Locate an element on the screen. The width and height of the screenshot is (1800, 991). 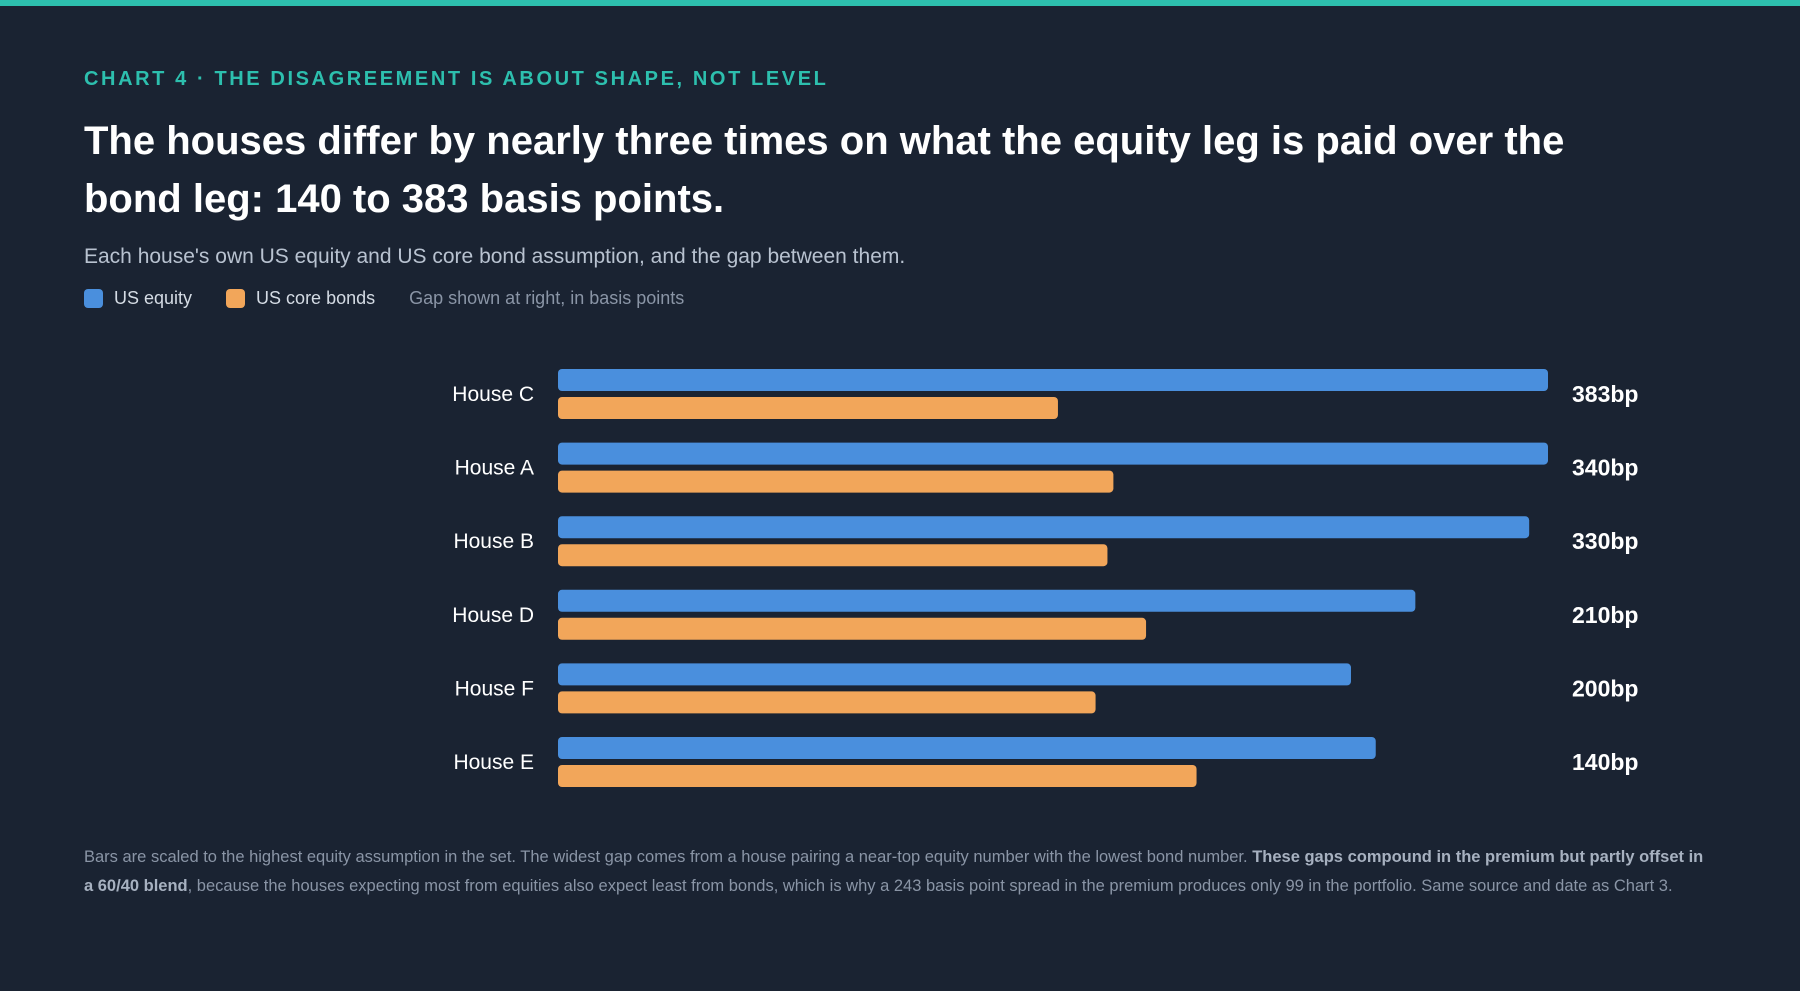
bar-equity-house-b is located at coordinates (1044, 527).